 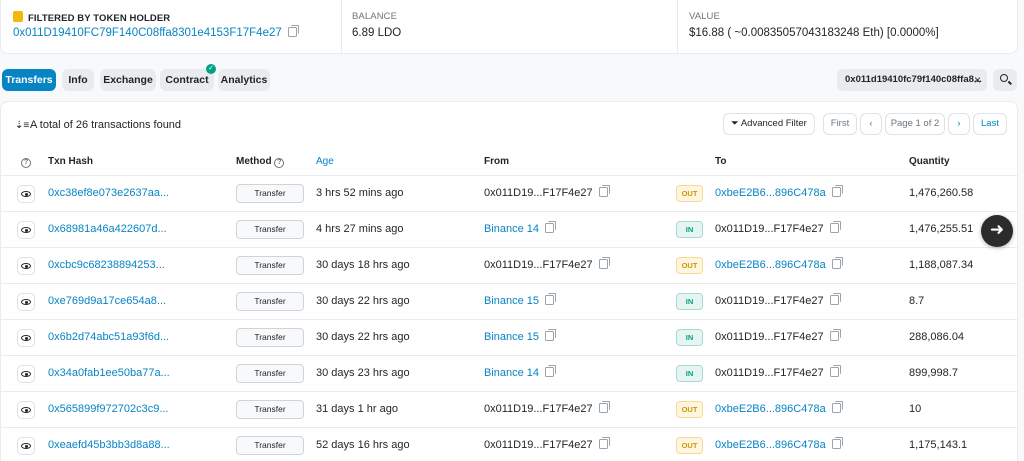 What do you see at coordinates (933, 373) in the screenshot?
I see `quantity-value: 899,998.7` at bounding box center [933, 373].